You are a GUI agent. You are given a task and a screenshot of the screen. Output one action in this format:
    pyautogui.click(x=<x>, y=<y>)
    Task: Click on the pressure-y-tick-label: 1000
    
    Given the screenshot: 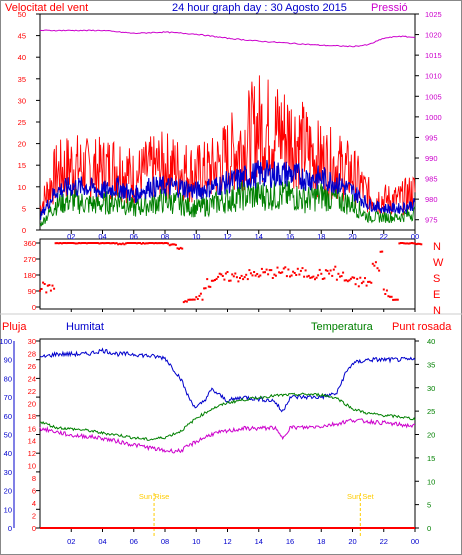 What is the action you would take?
    pyautogui.click(x=433, y=117)
    